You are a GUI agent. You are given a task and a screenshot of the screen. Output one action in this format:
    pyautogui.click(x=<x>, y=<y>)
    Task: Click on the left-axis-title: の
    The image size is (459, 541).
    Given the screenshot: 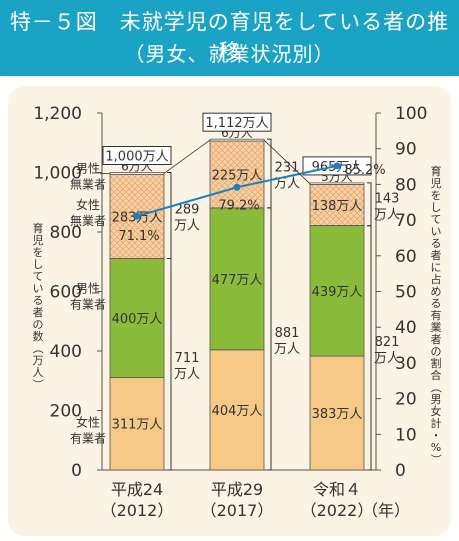 What is the action you would take?
    pyautogui.click(x=38, y=324)
    